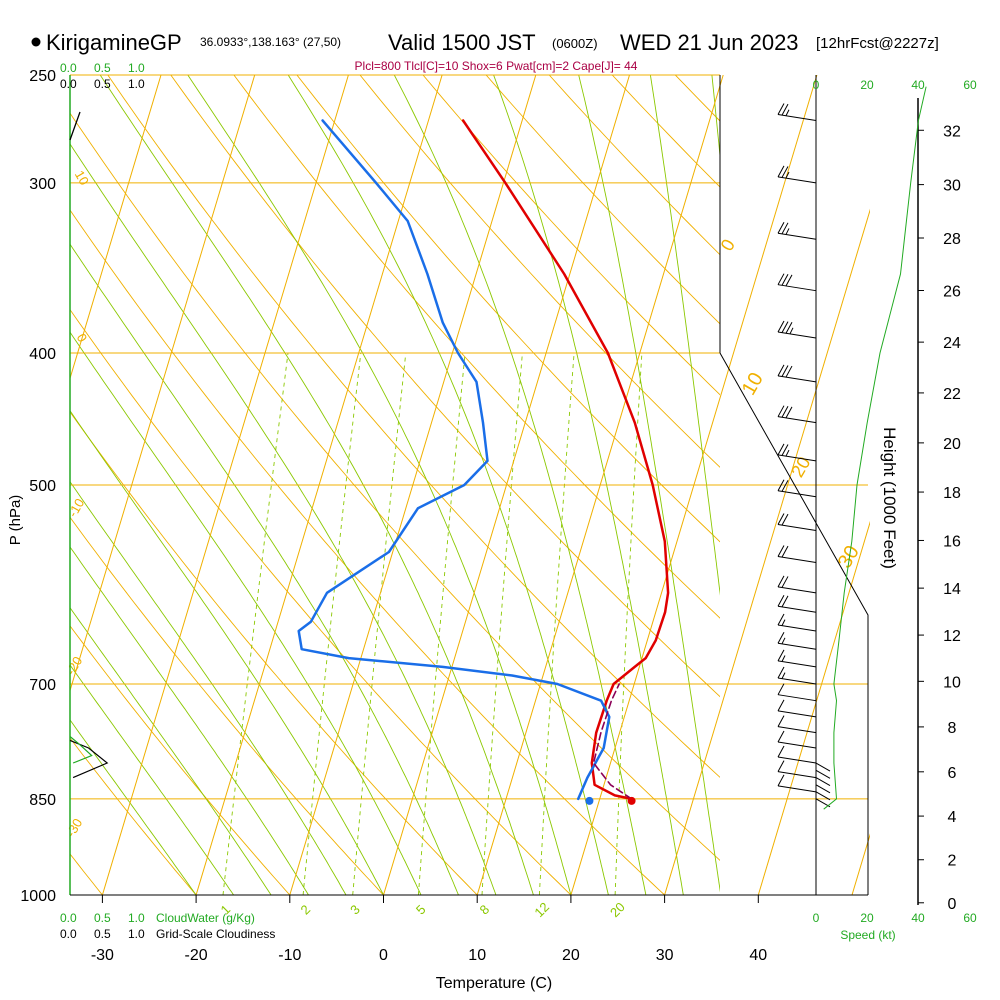 This screenshot has height=1000, width=1000. Describe the element at coordinates (952, 186) in the screenshot. I see `height-tick-30: 30` at that location.